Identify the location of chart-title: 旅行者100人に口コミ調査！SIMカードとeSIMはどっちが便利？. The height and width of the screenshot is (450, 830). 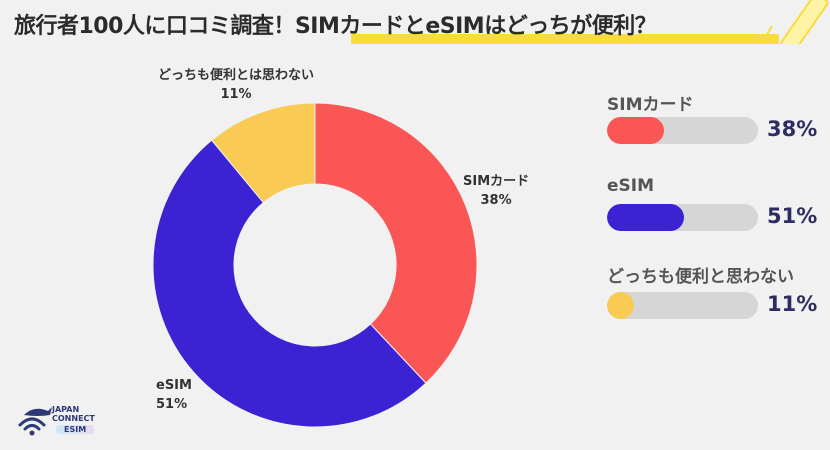
(396, 26).